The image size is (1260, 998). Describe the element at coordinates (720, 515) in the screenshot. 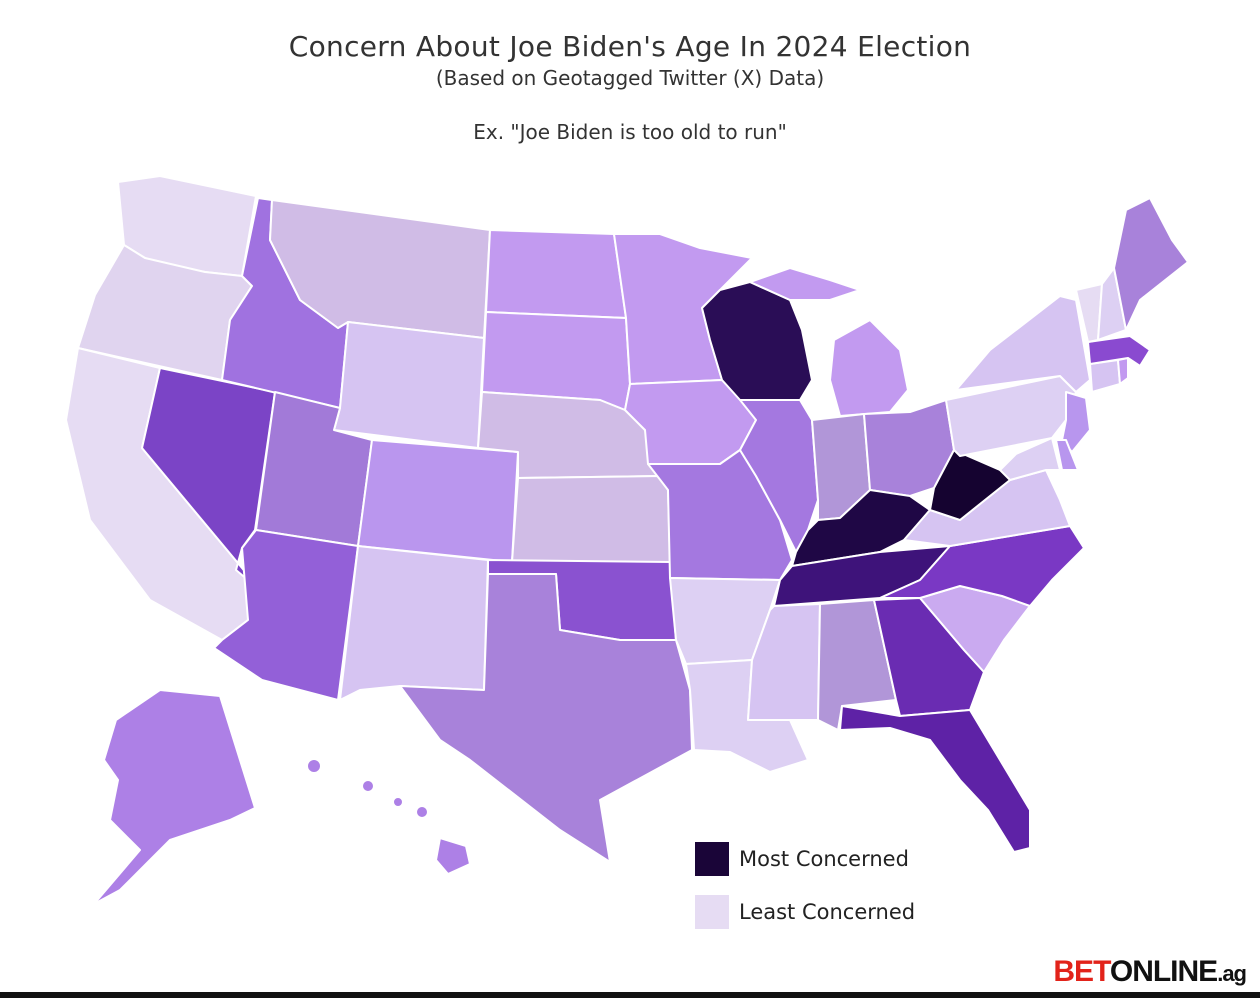

I see `state-missouri` at that location.